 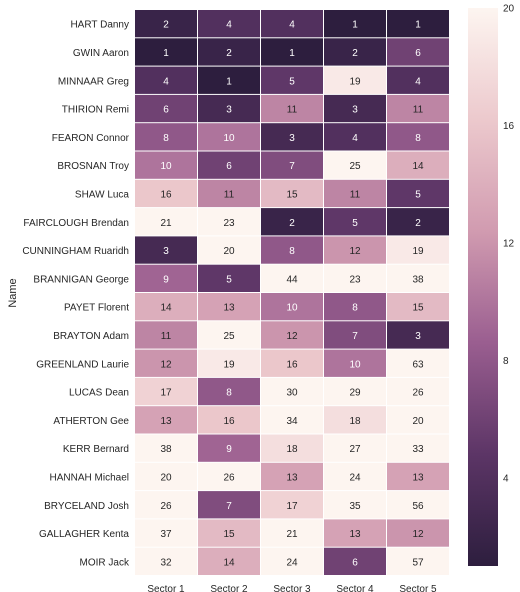 What do you see at coordinates (229, 449) in the screenshot?
I see `cell-value-label: 9` at bounding box center [229, 449].